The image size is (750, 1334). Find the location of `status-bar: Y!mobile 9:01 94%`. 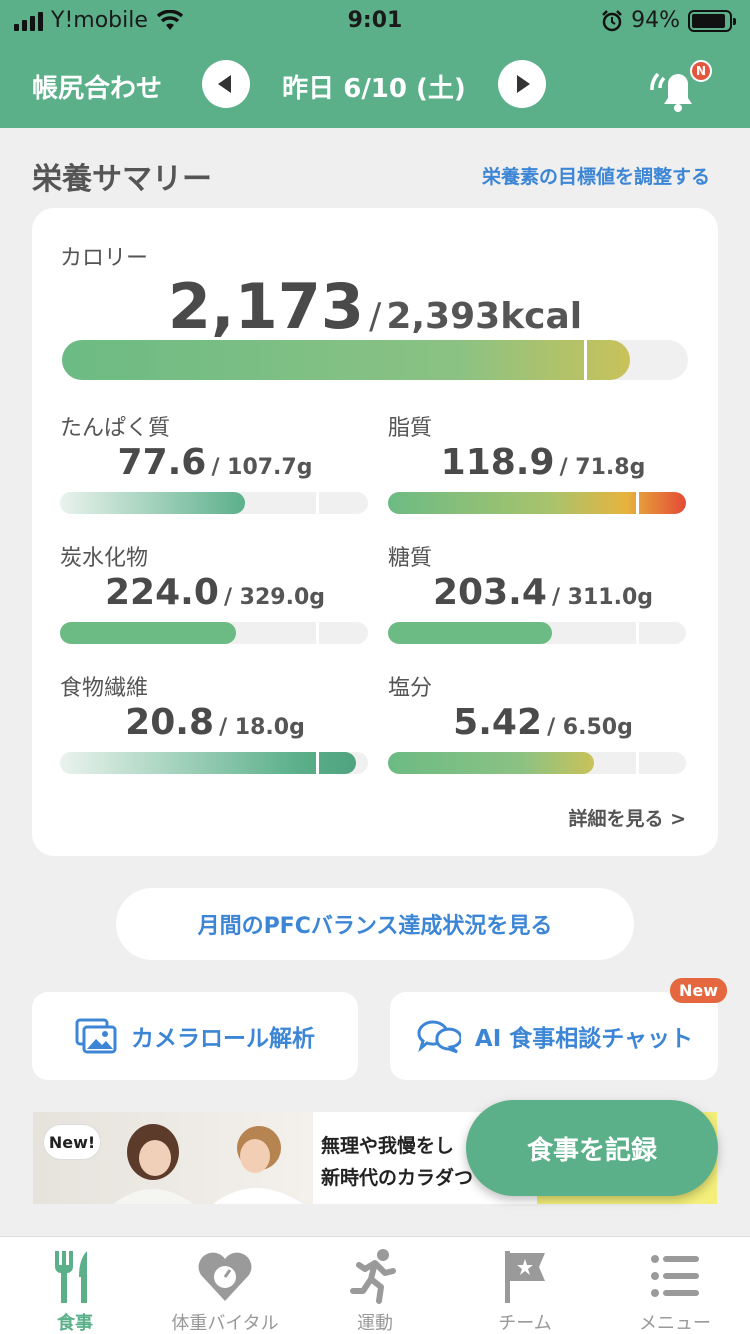

status-bar: Y!mobile 9:01 94% is located at coordinates (375, 21).